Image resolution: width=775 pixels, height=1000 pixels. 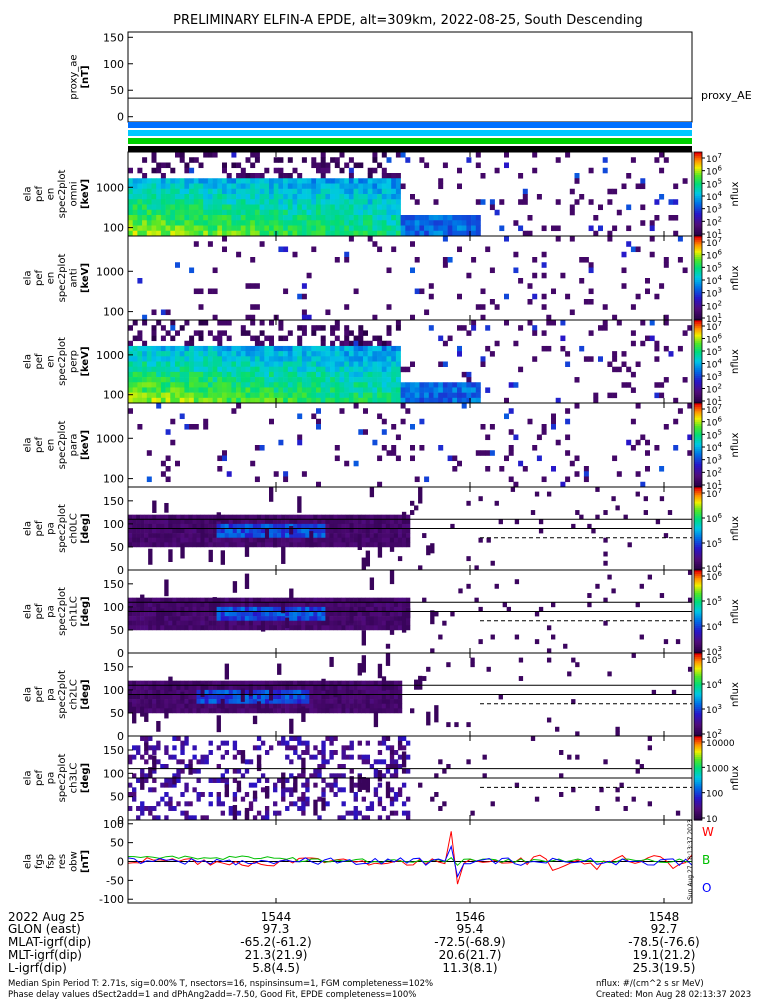 I want to click on en_3-cbar-label: nflux, so click(x=735, y=444).